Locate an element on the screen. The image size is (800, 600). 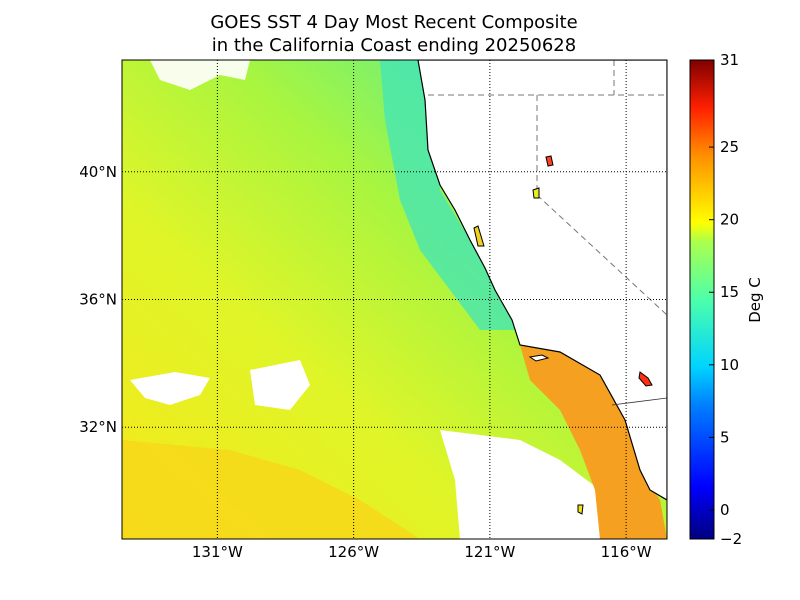
longitude-tick-label: 126°W is located at coordinates (353, 552).